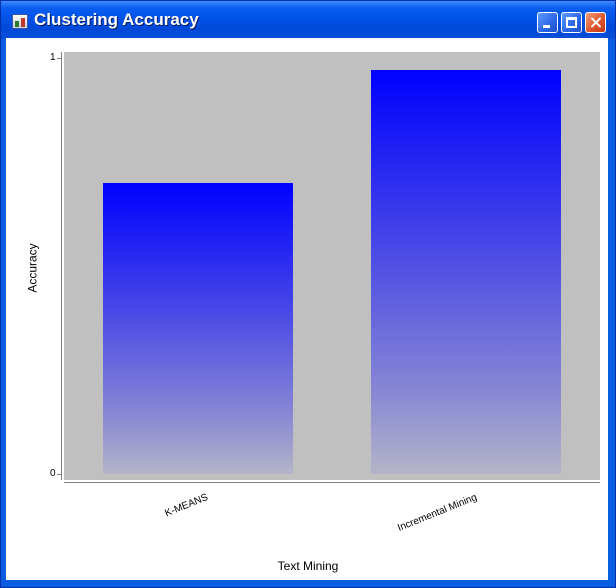 Image resolution: width=616 pixels, height=588 pixels. What do you see at coordinates (32, 268) in the screenshot?
I see `y-axis-label: Accuracy` at bounding box center [32, 268].